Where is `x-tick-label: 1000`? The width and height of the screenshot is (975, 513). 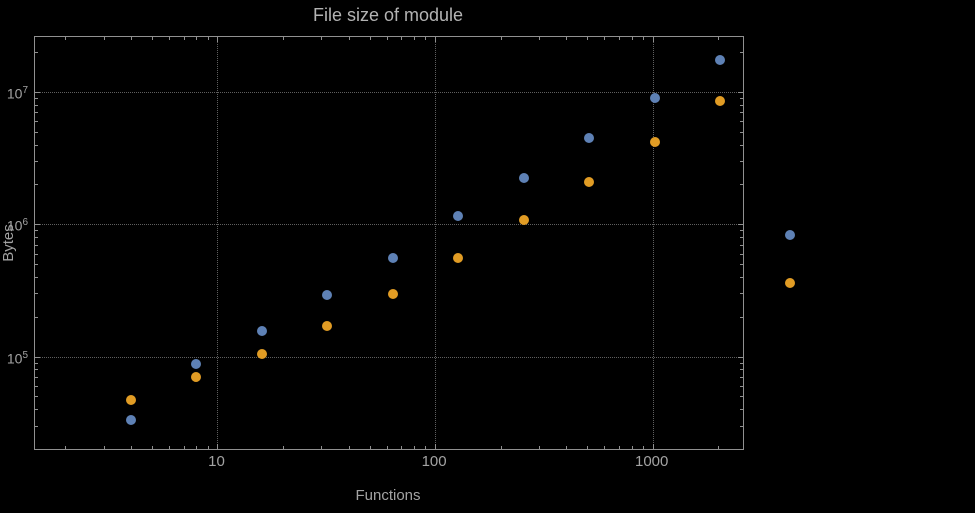 x-tick-label: 1000 is located at coordinates (652, 461).